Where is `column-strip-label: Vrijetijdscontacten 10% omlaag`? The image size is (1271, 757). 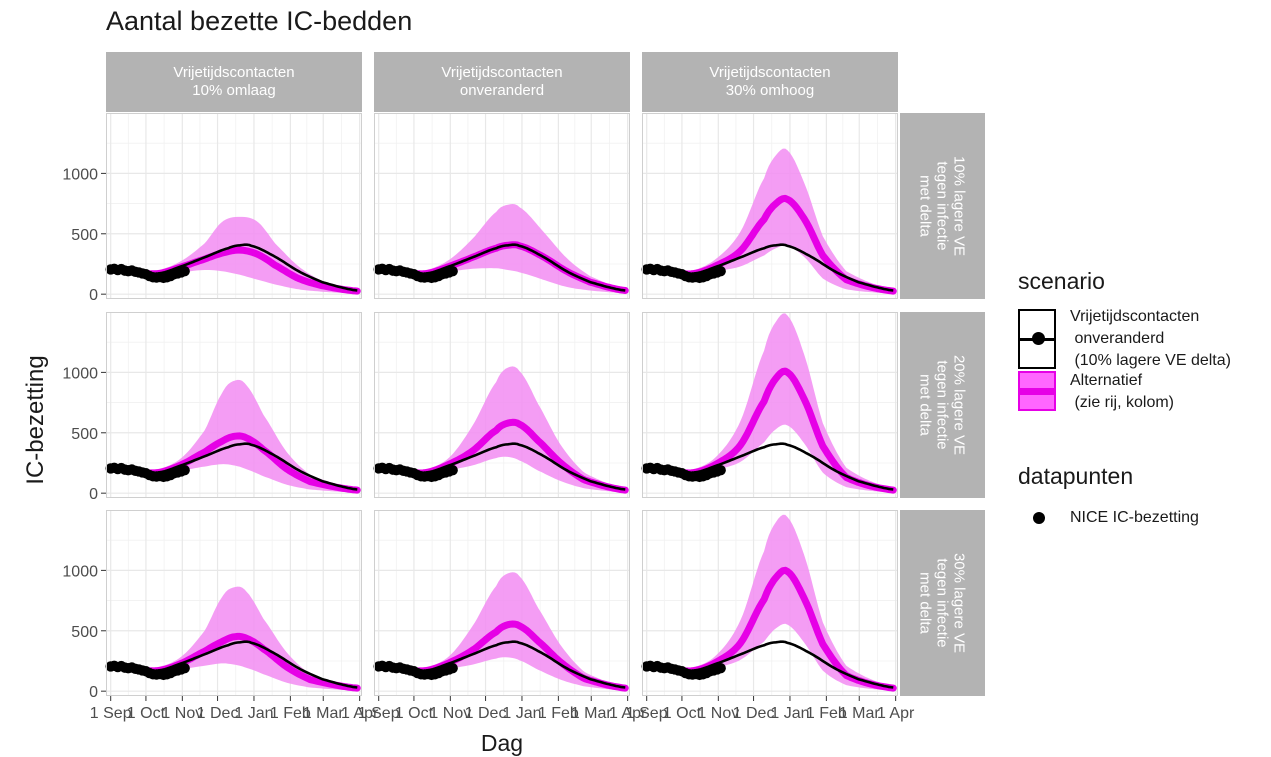 column-strip-label: Vrijetijdscontacten 10% omlaag is located at coordinates (233, 81).